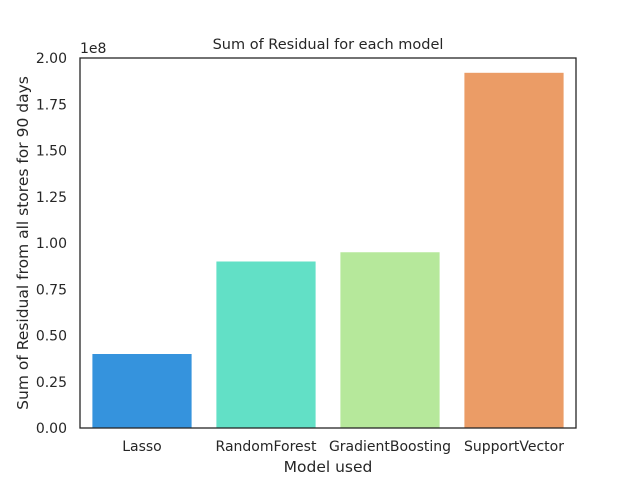  What do you see at coordinates (51, 152) in the screenshot?
I see `y-tick-label: 1.50` at bounding box center [51, 152].